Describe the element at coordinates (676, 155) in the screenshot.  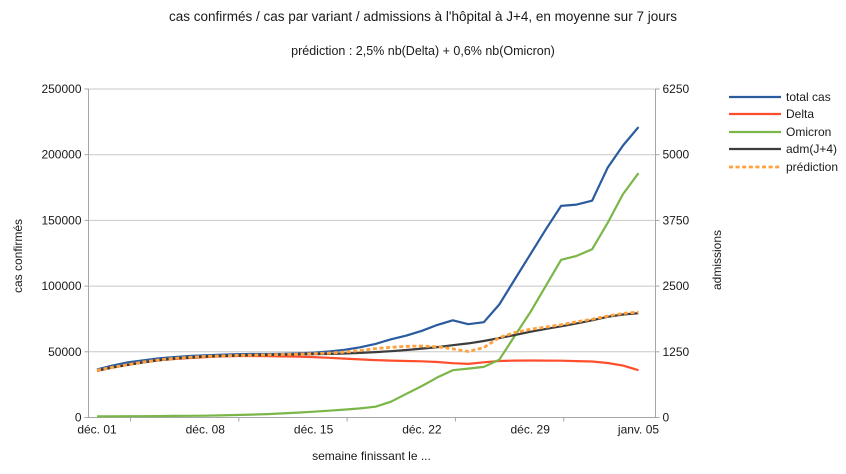
I see `y-axis-right-tick-label: 5000` at that location.